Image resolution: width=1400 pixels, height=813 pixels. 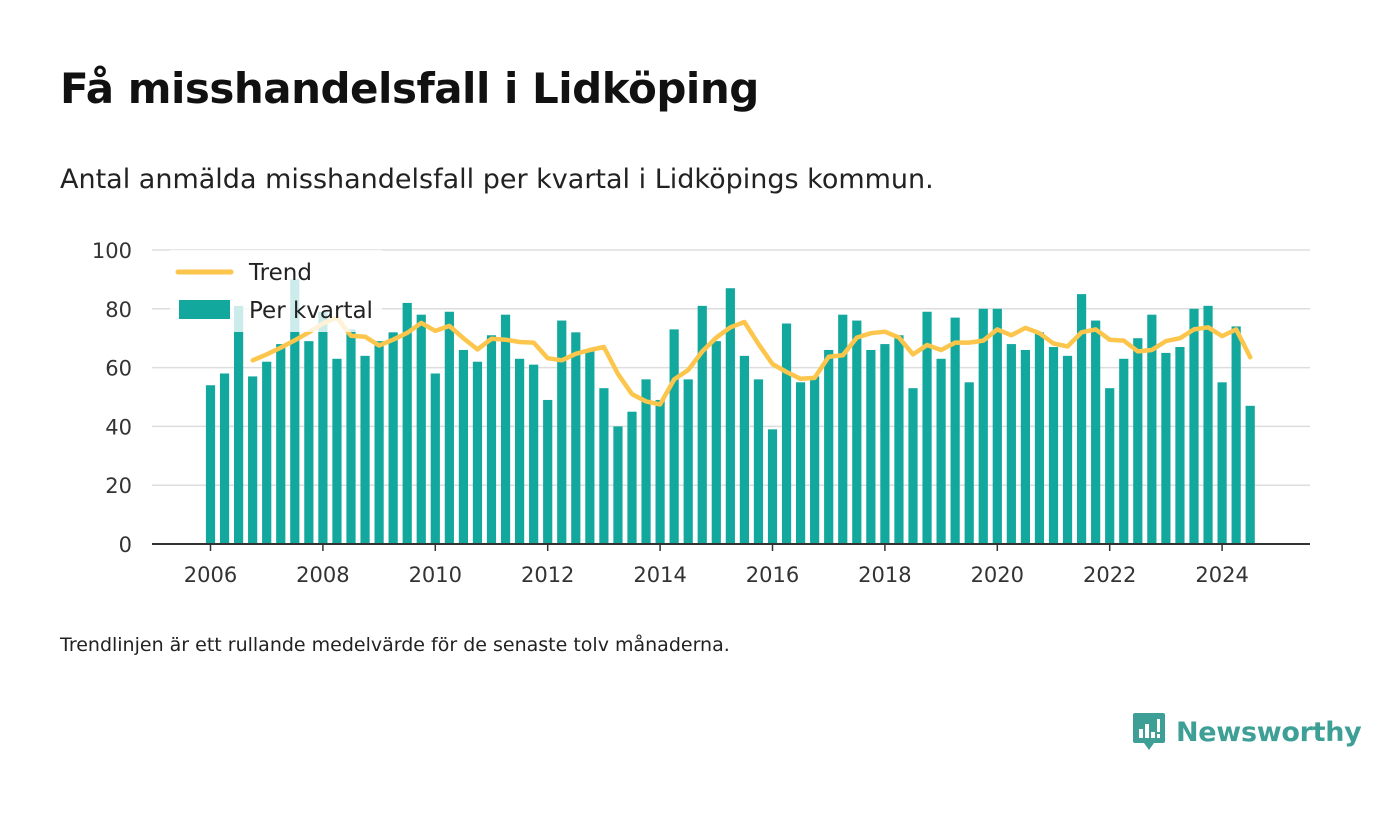 What do you see at coordinates (118, 486) in the screenshot?
I see `y-tick-label: 20` at bounding box center [118, 486].